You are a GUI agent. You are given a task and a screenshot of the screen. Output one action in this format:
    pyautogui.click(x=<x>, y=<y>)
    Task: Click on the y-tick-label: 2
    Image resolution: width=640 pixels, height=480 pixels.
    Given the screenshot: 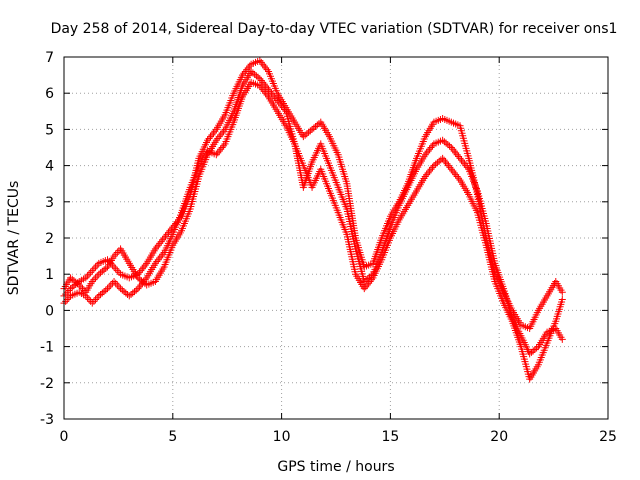 What is the action you would take?
    pyautogui.click(x=49, y=239)
    